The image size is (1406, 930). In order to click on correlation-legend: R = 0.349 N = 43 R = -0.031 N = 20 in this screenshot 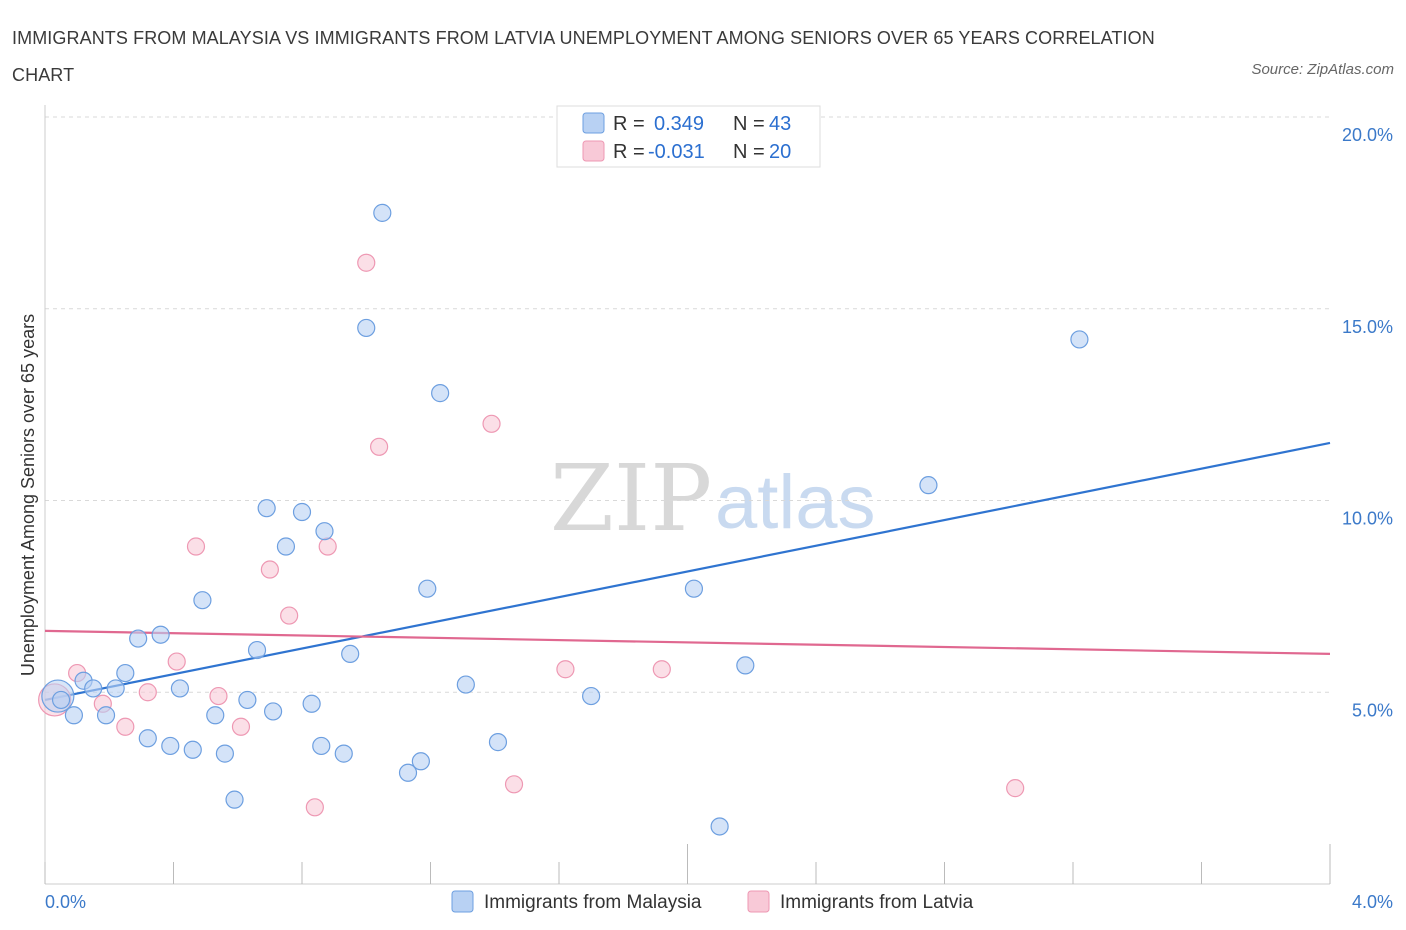, I will do `click(688, 136)`.